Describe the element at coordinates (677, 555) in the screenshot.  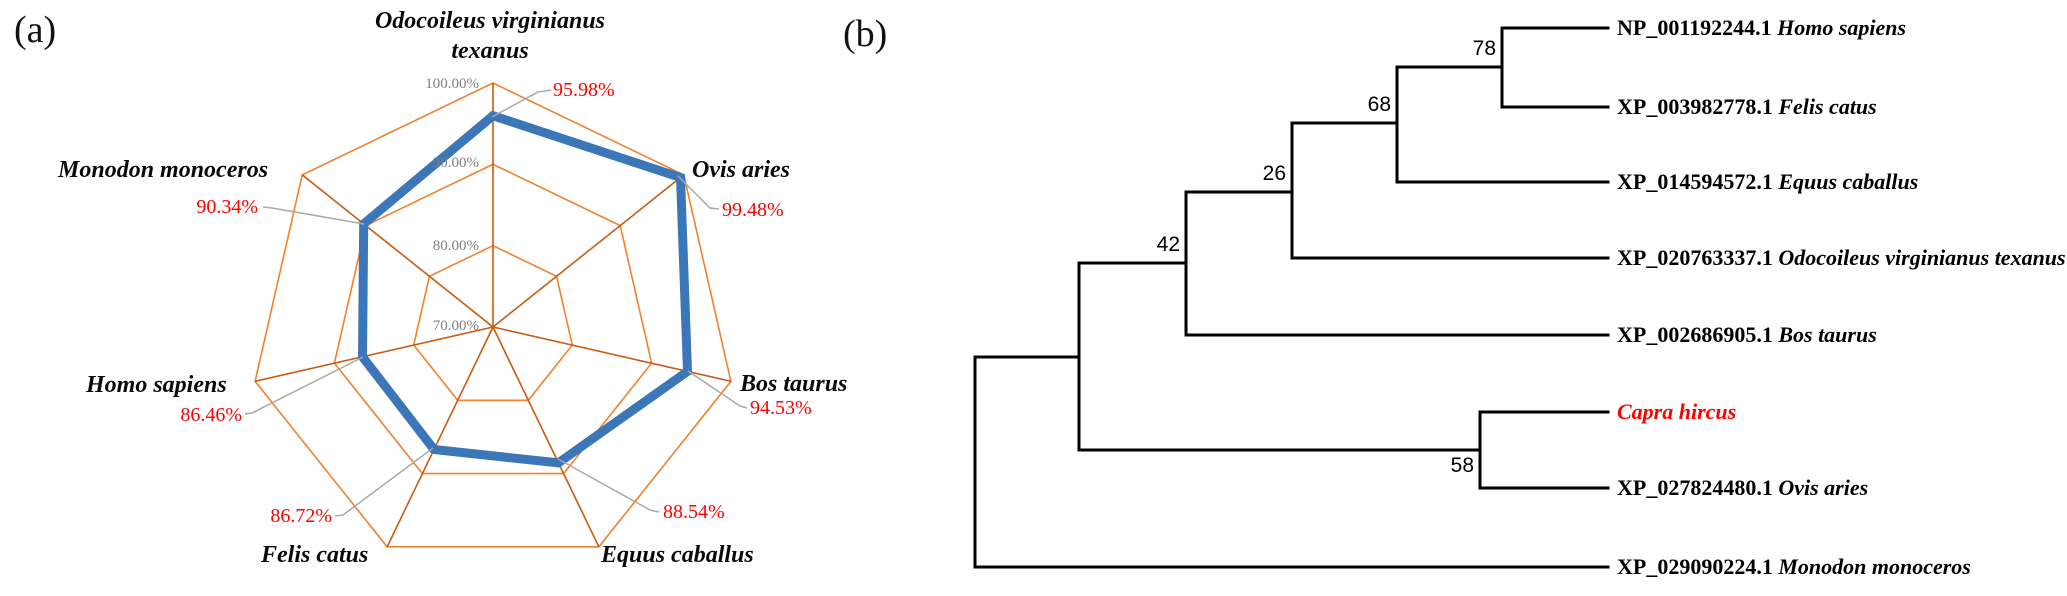
I see `radar-category-label: Equus caballus` at that location.